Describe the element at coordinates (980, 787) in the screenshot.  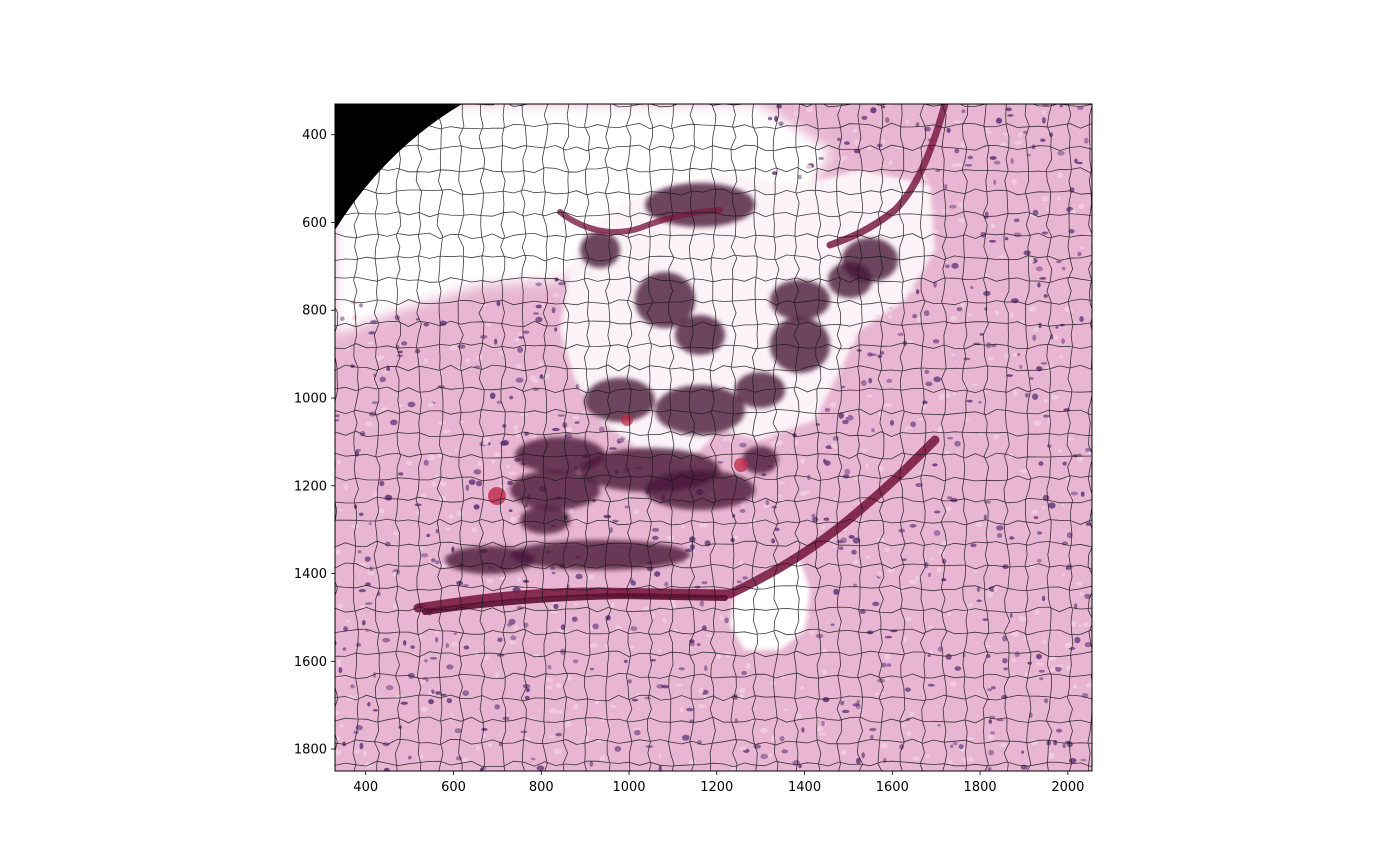
I see `x-tick-label: 1800` at that location.